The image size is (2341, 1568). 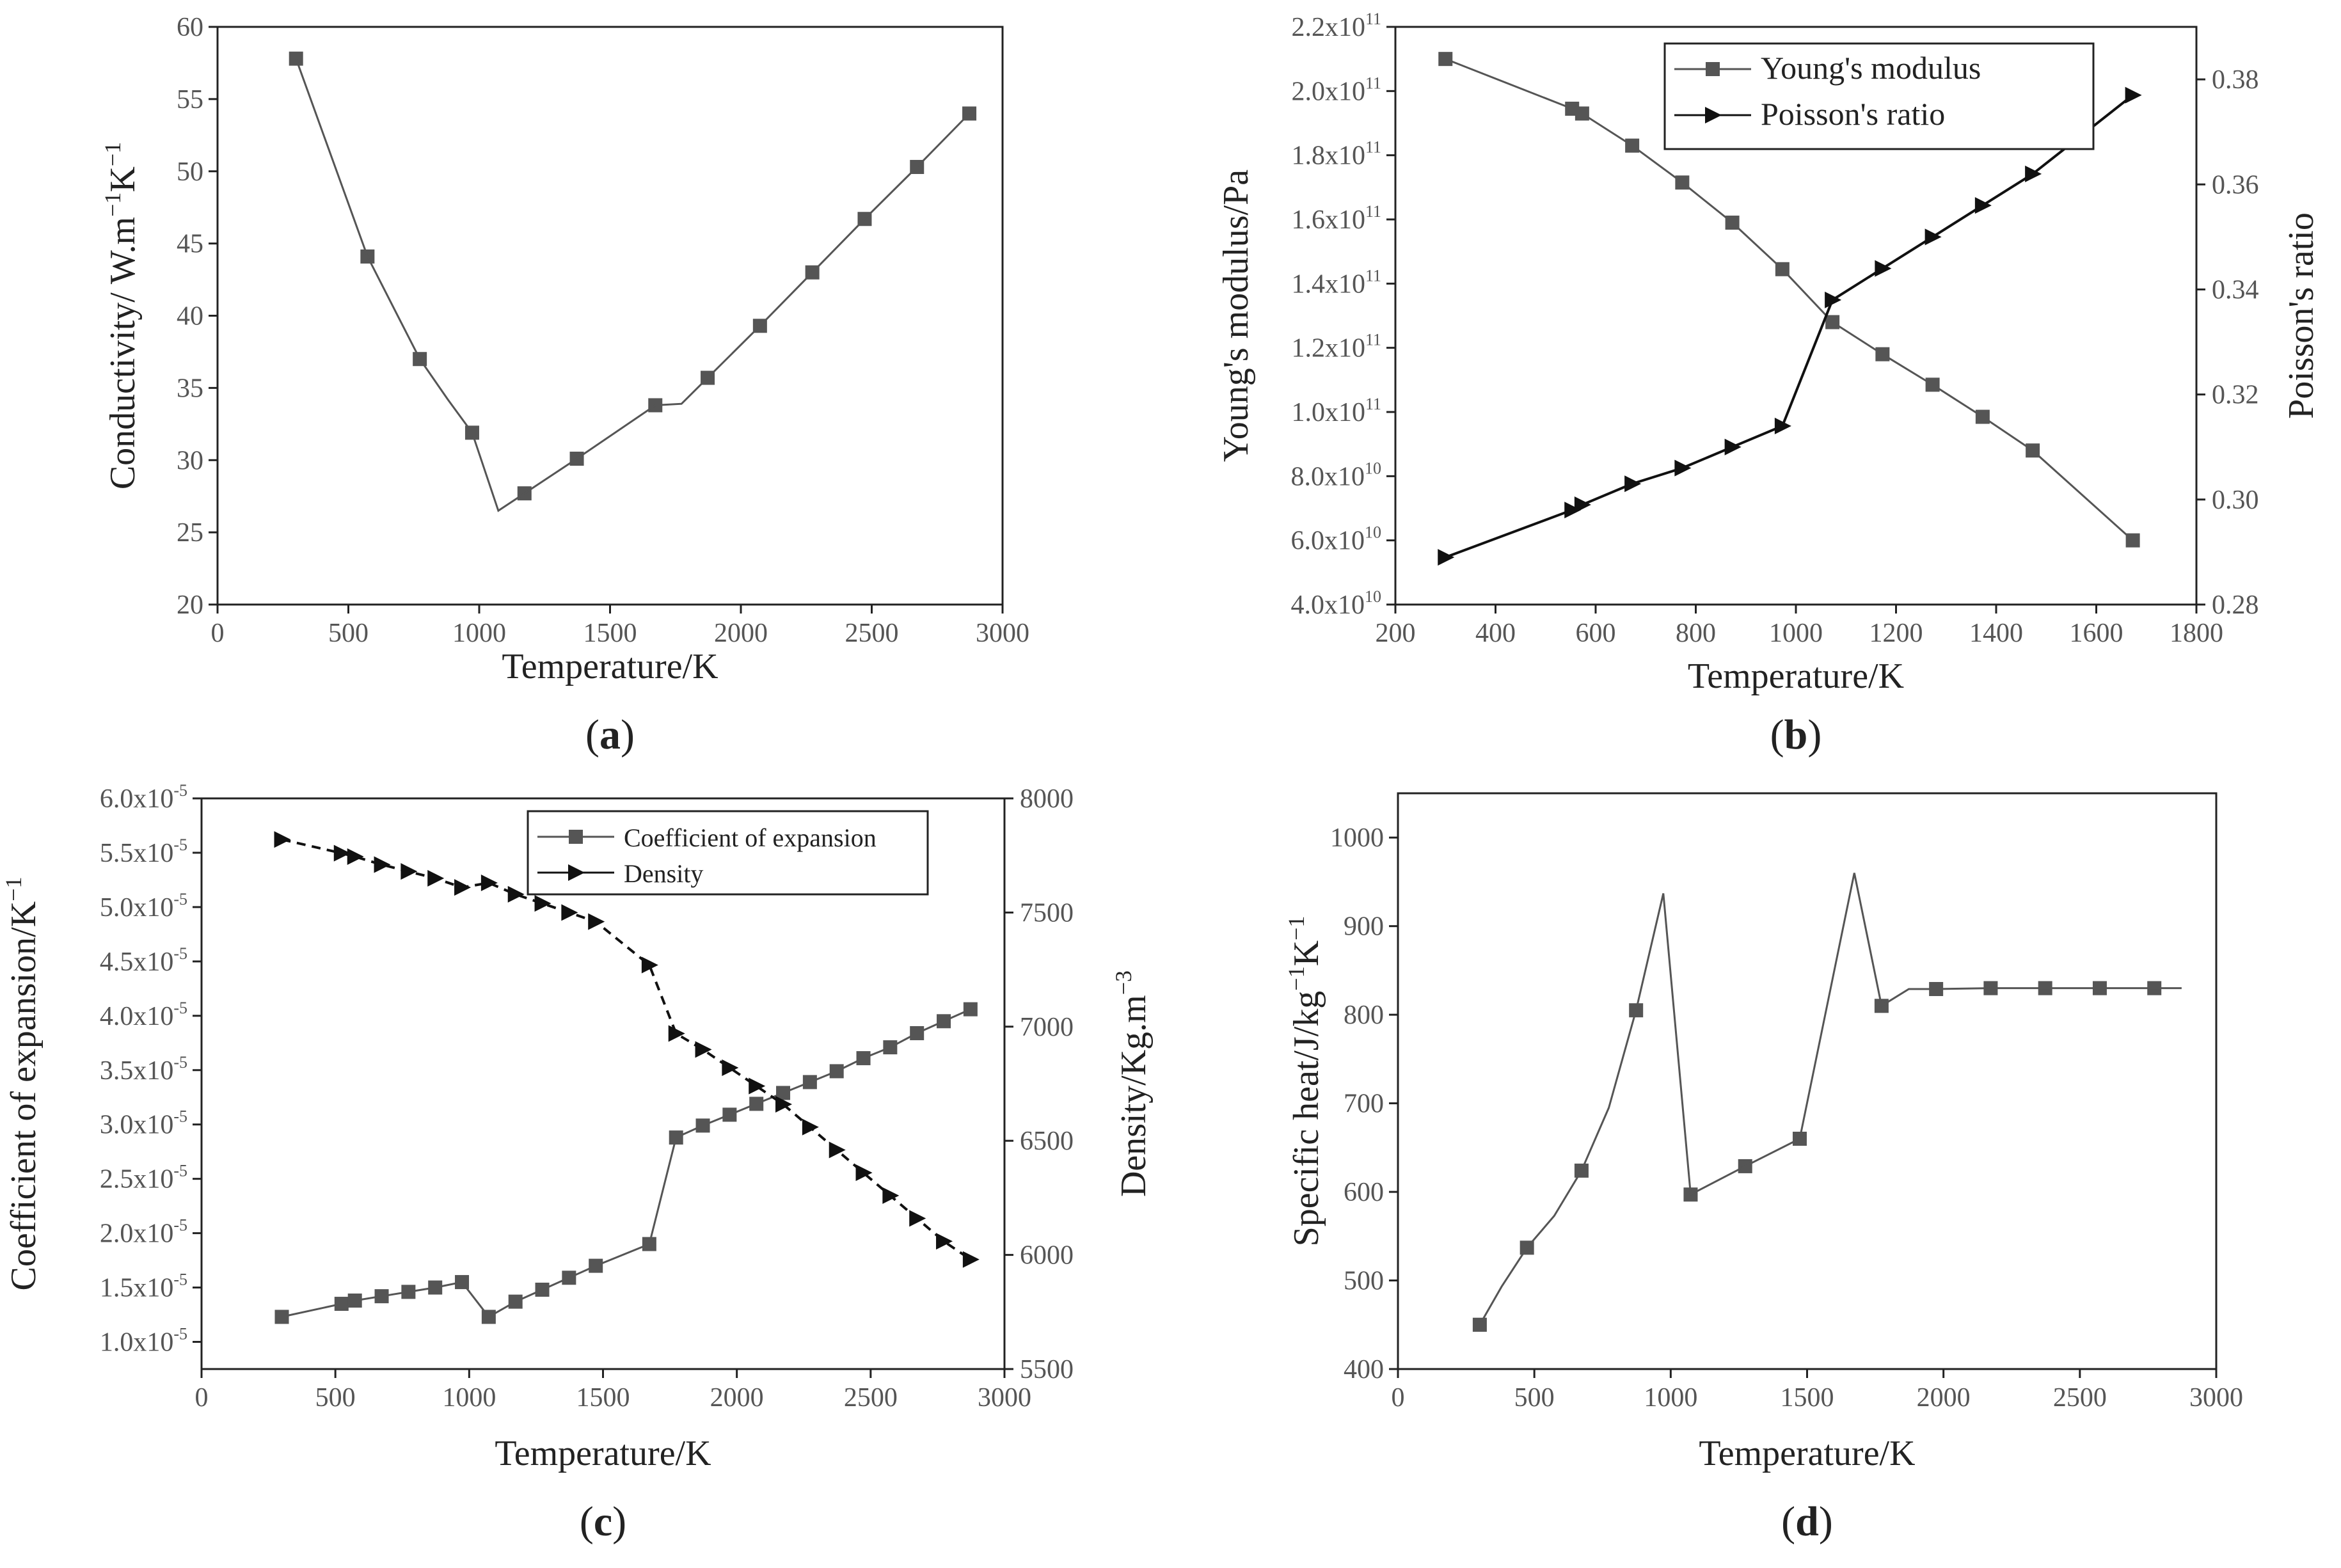 What do you see at coordinates (137, 1179) in the screenshot?
I see `y-tick-label-mantissa: 2.5x10` at bounding box center [137, 1179].